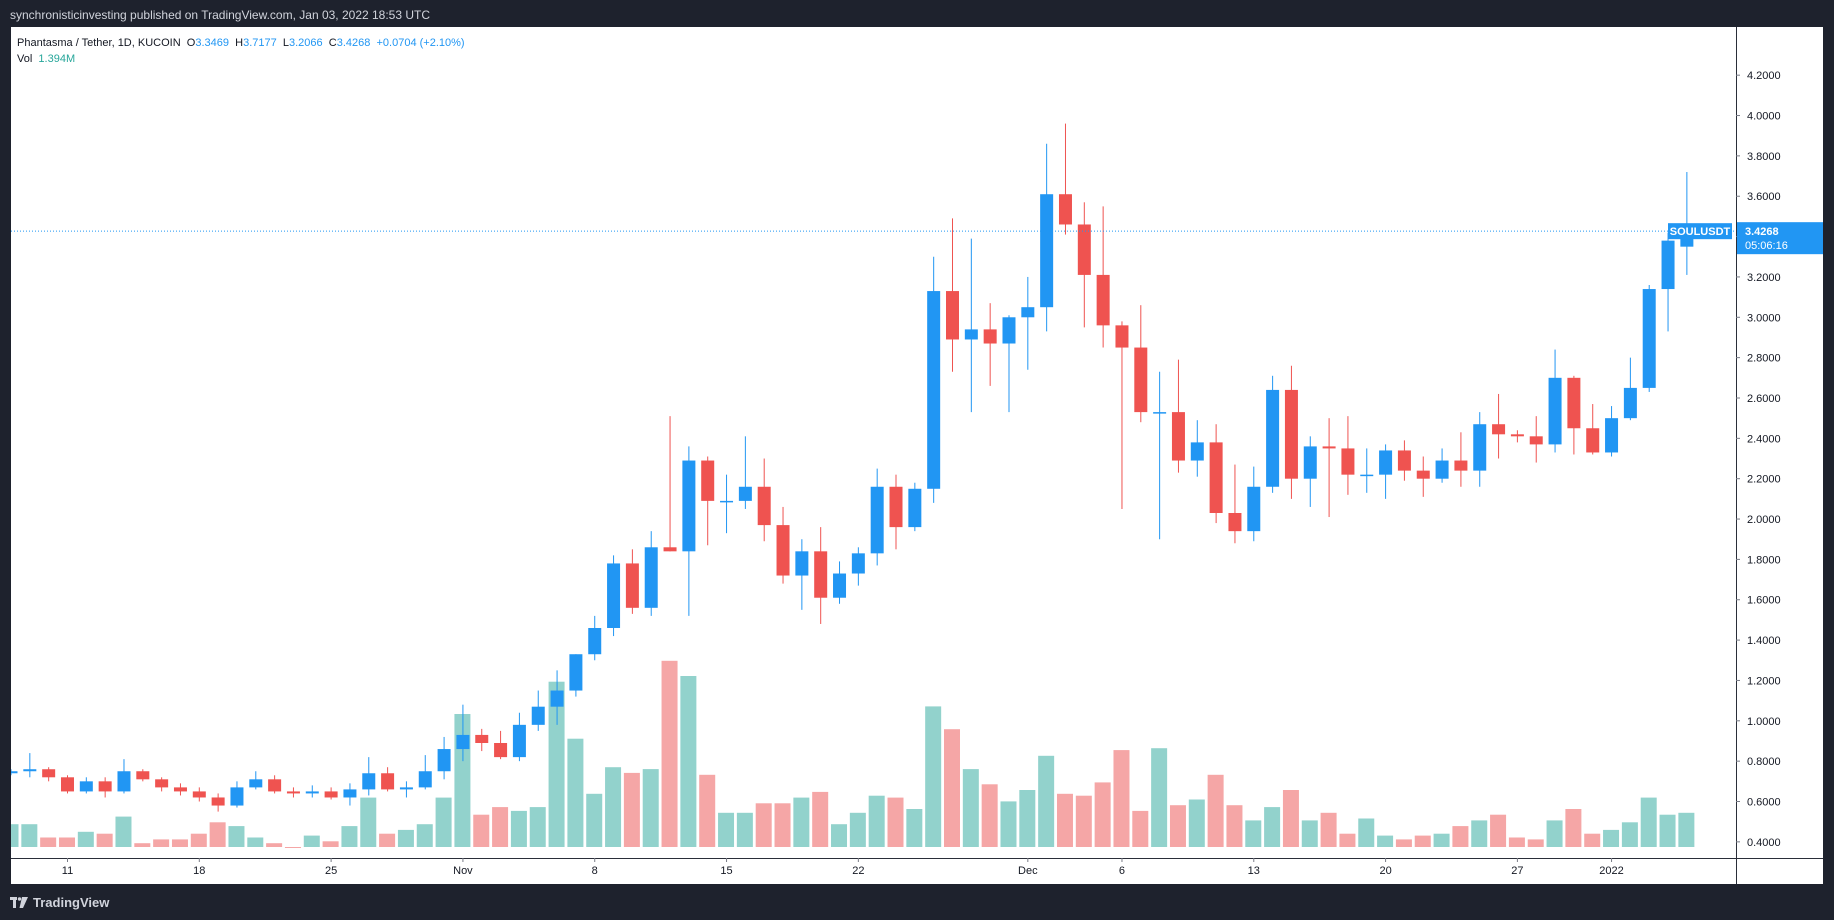 This screenshot has width=1834, height=920. I want to click on symbol-title: Phantasma / Tether, 1D, KUCOIN, so click(99, 43).